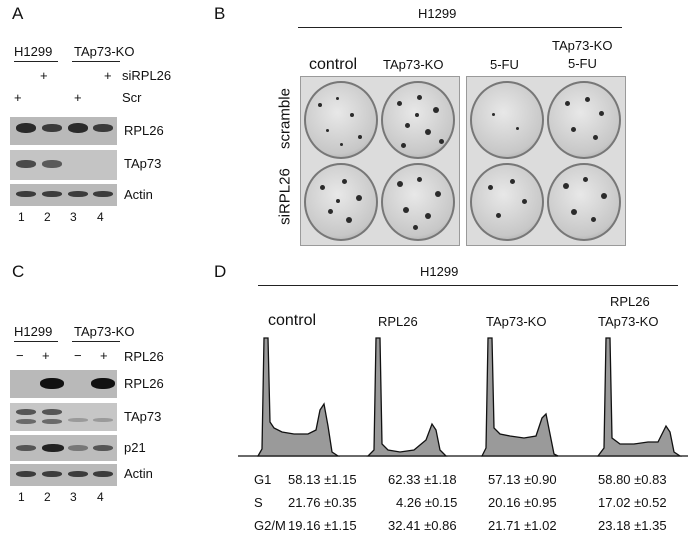 This screenshot has width=700, height=534. I want to click on panel-d-value: 58.80 ±0.83, so click(632, 479).